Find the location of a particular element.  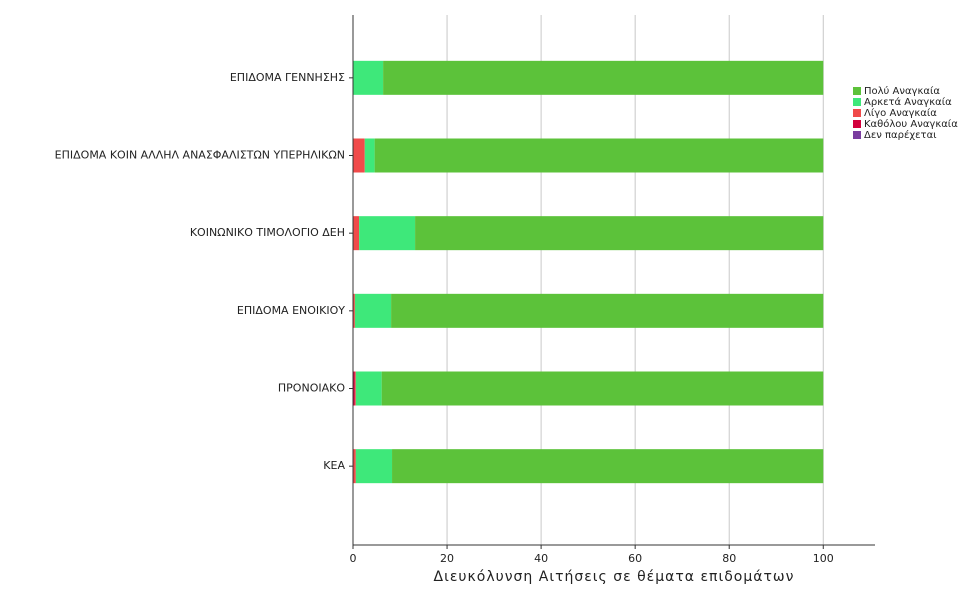

y-tick-label: ΚΟΙΝΩΝΙΚΟ ΤΙΜΟΛΟΓΙΟ ΔΕΗ is located at coordinates (267, 232).